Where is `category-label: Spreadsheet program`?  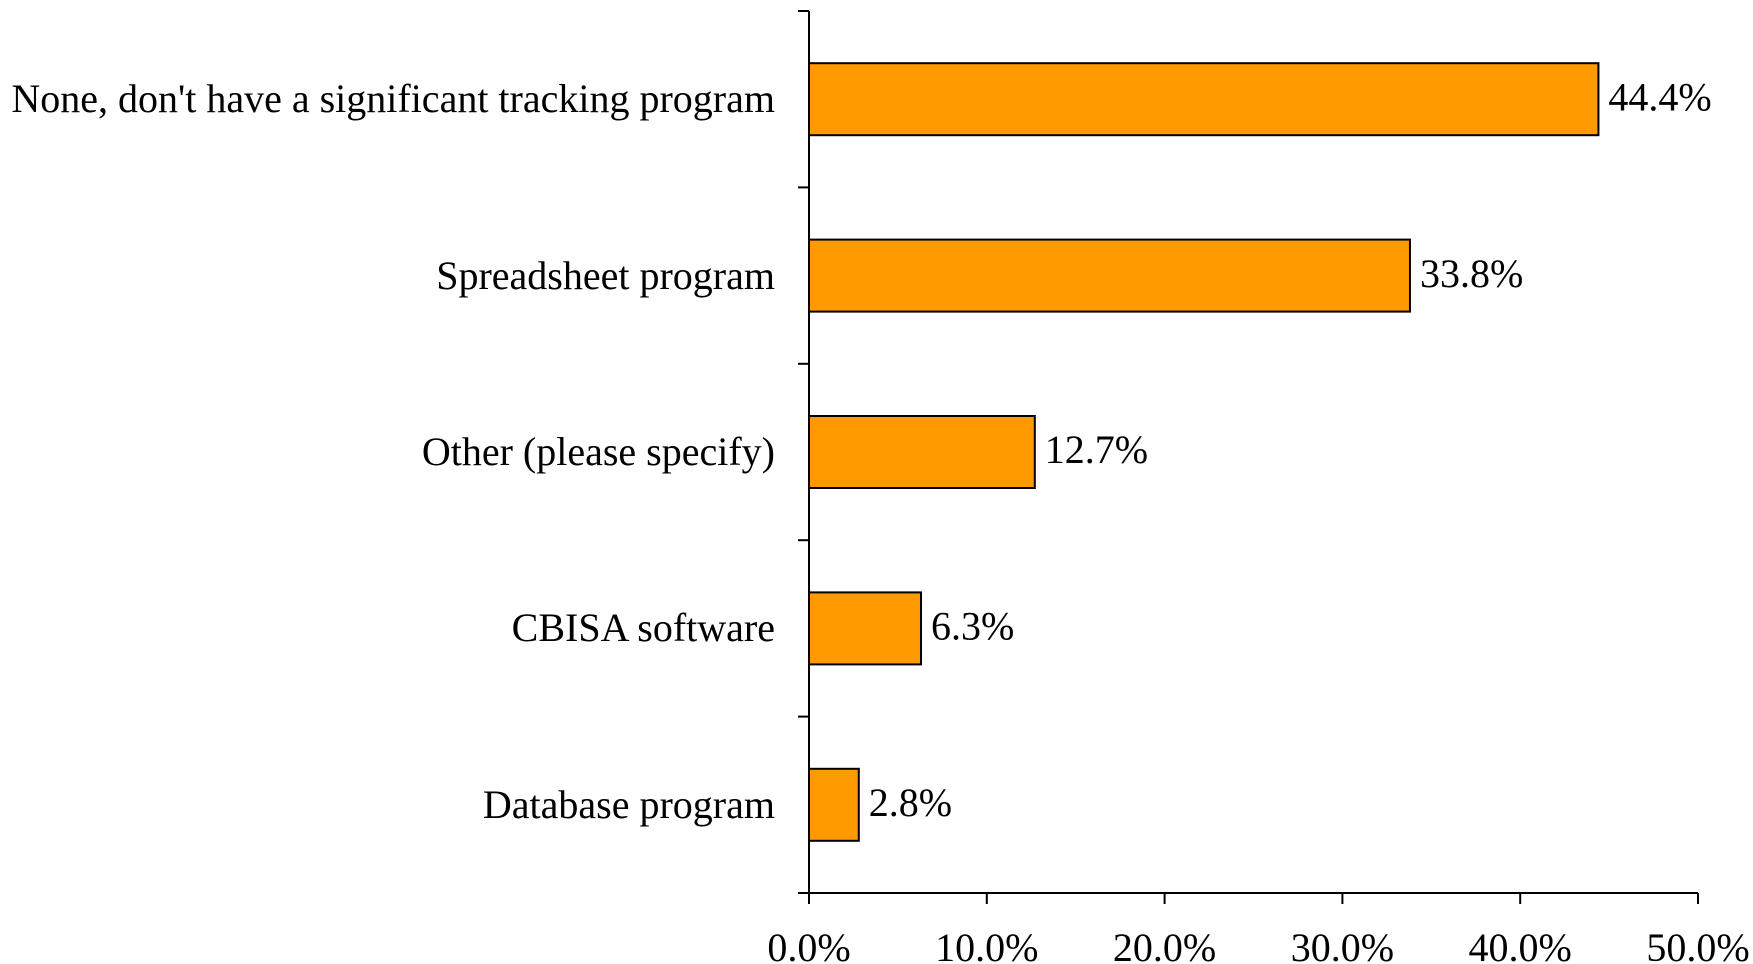 category-label: Spreadsheet program is located at coordinates (605, 275).